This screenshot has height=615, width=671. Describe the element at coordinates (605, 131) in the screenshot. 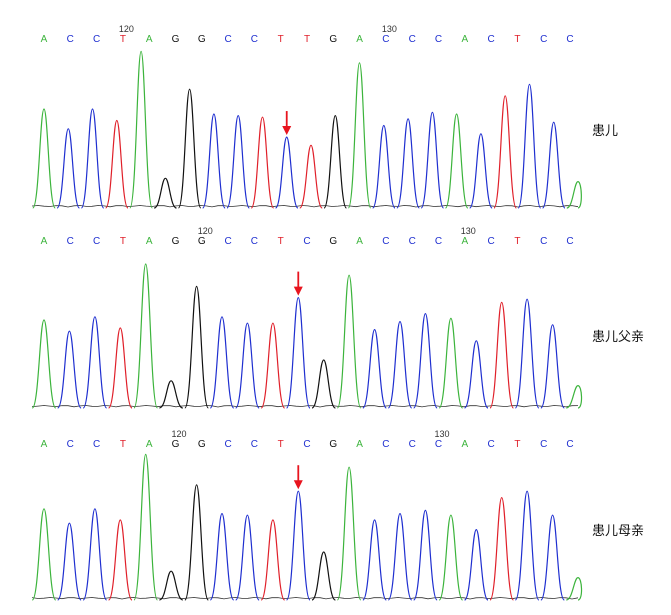

I see `panel-label-patient: 患儿` at that location.